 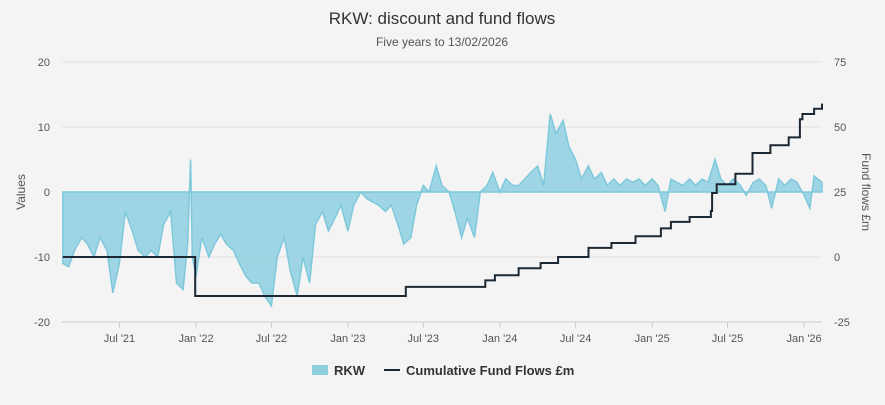 What do you see at coordinates (42, 323) in the screenshot?
I see `left-tick-label: -20` at bounding box center [42, 323].